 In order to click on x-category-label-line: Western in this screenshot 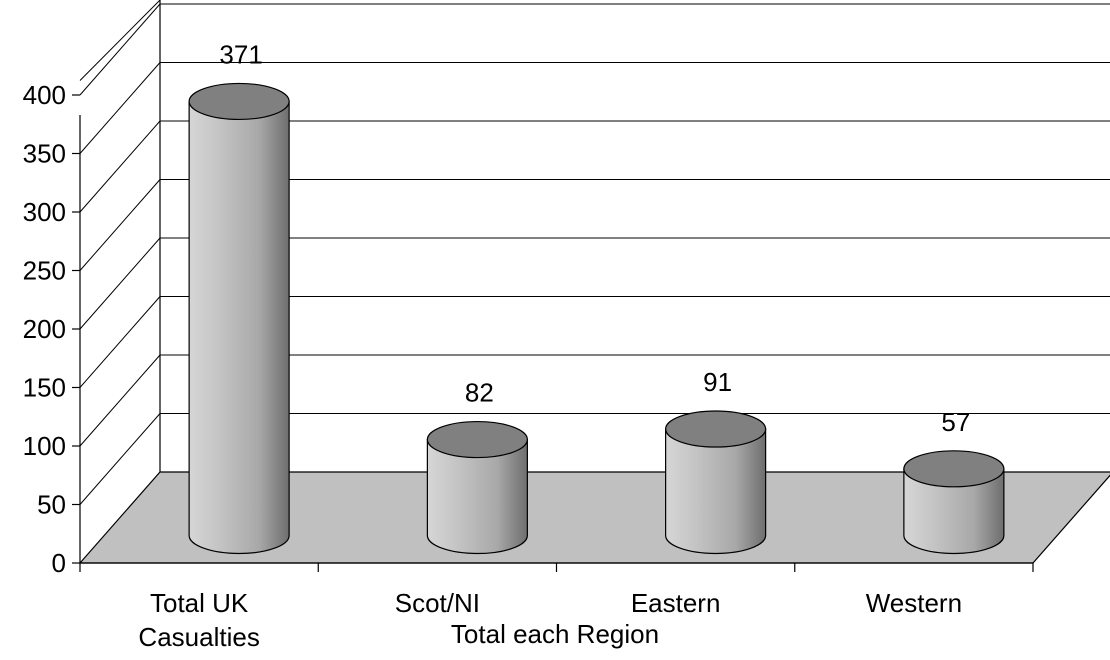, I will do `click(914, 603)`.